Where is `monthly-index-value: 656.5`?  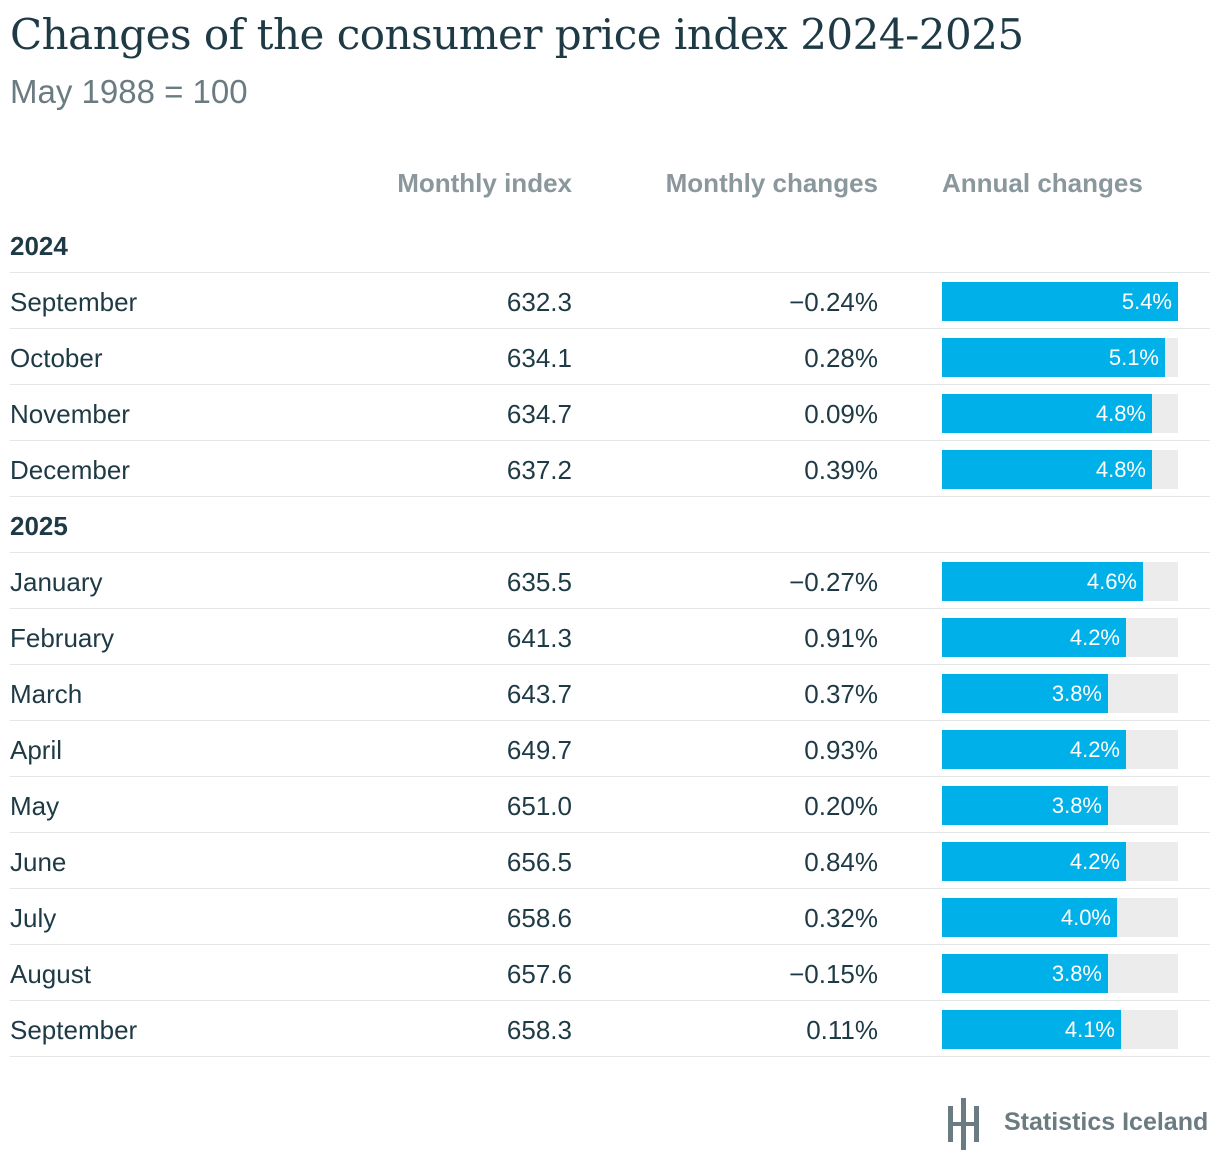
monthly-index-value: 656.5 is located at coordinates (539, 862).